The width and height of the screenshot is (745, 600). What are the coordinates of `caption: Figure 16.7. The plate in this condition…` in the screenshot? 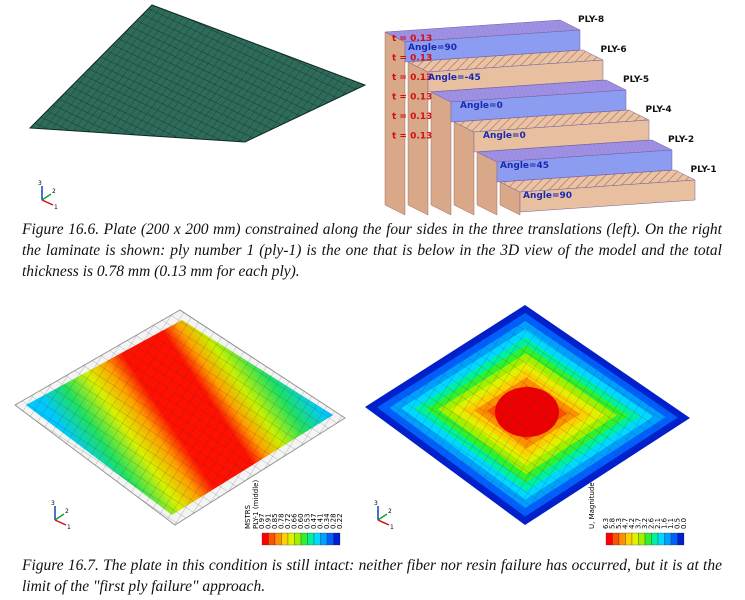 It's located at (372, 576).